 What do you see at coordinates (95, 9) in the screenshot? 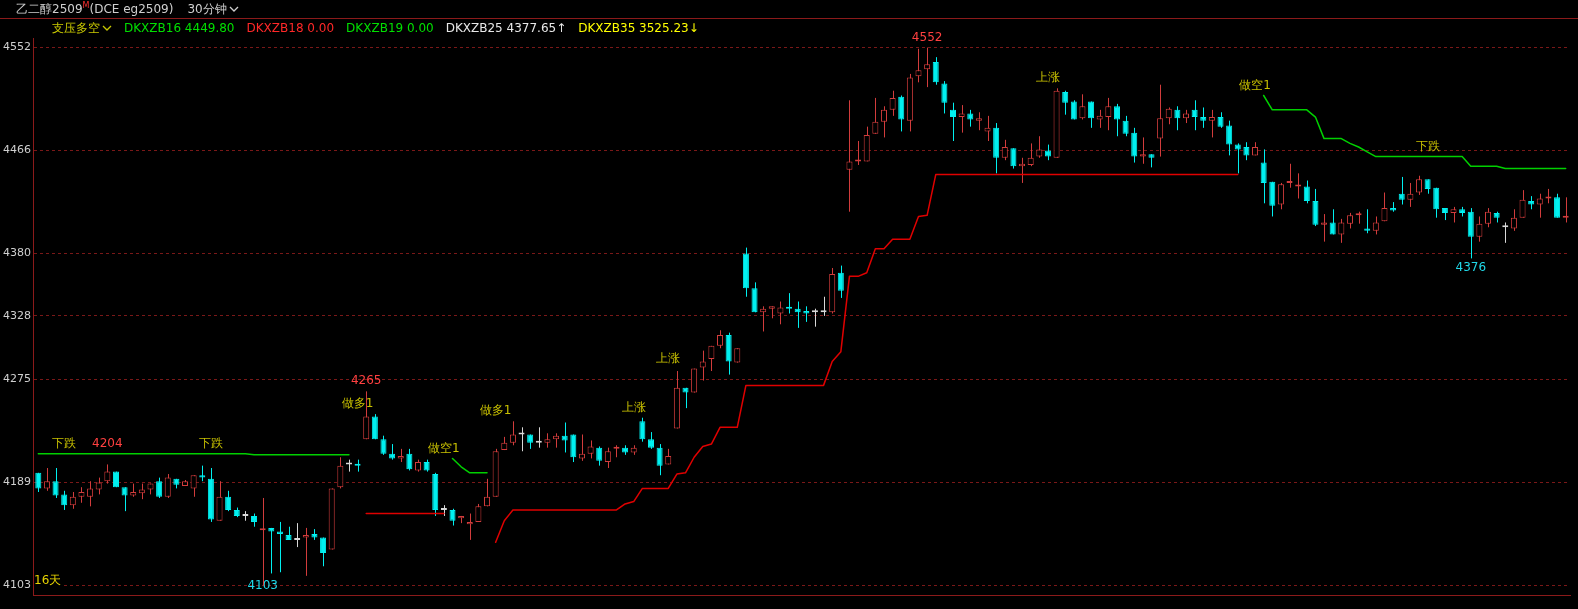
I see `chart-title: 乙二醇2509$^{M}$(DCE eg2509)` at bounding box center [95, 9].